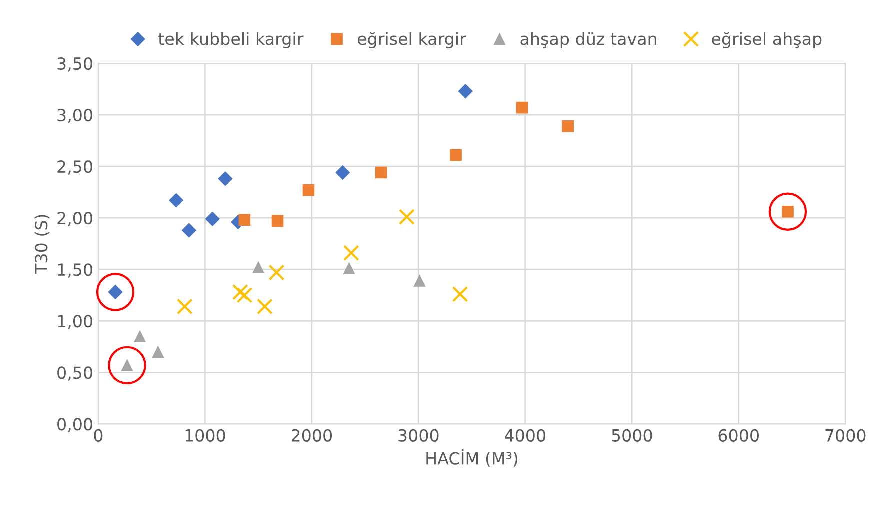  I want to click on x-tick-label: 4000, so click(525, 435).